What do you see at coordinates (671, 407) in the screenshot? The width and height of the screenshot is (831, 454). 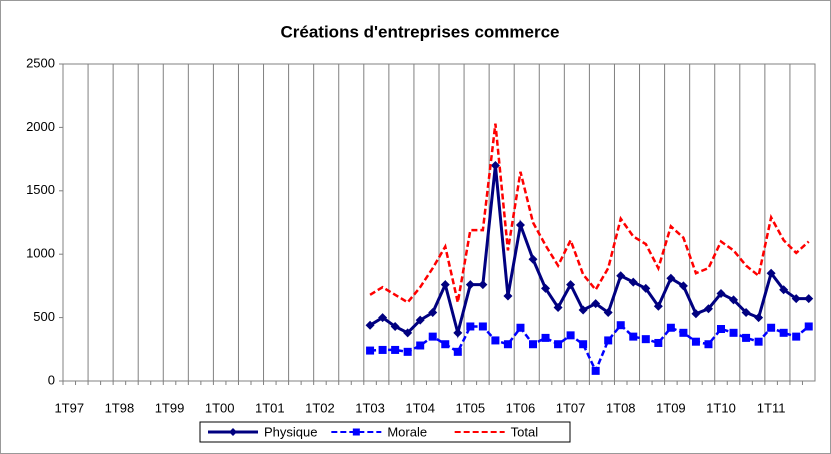 I see `x-tick-label: 1T09` at bounding box center [671, 407].